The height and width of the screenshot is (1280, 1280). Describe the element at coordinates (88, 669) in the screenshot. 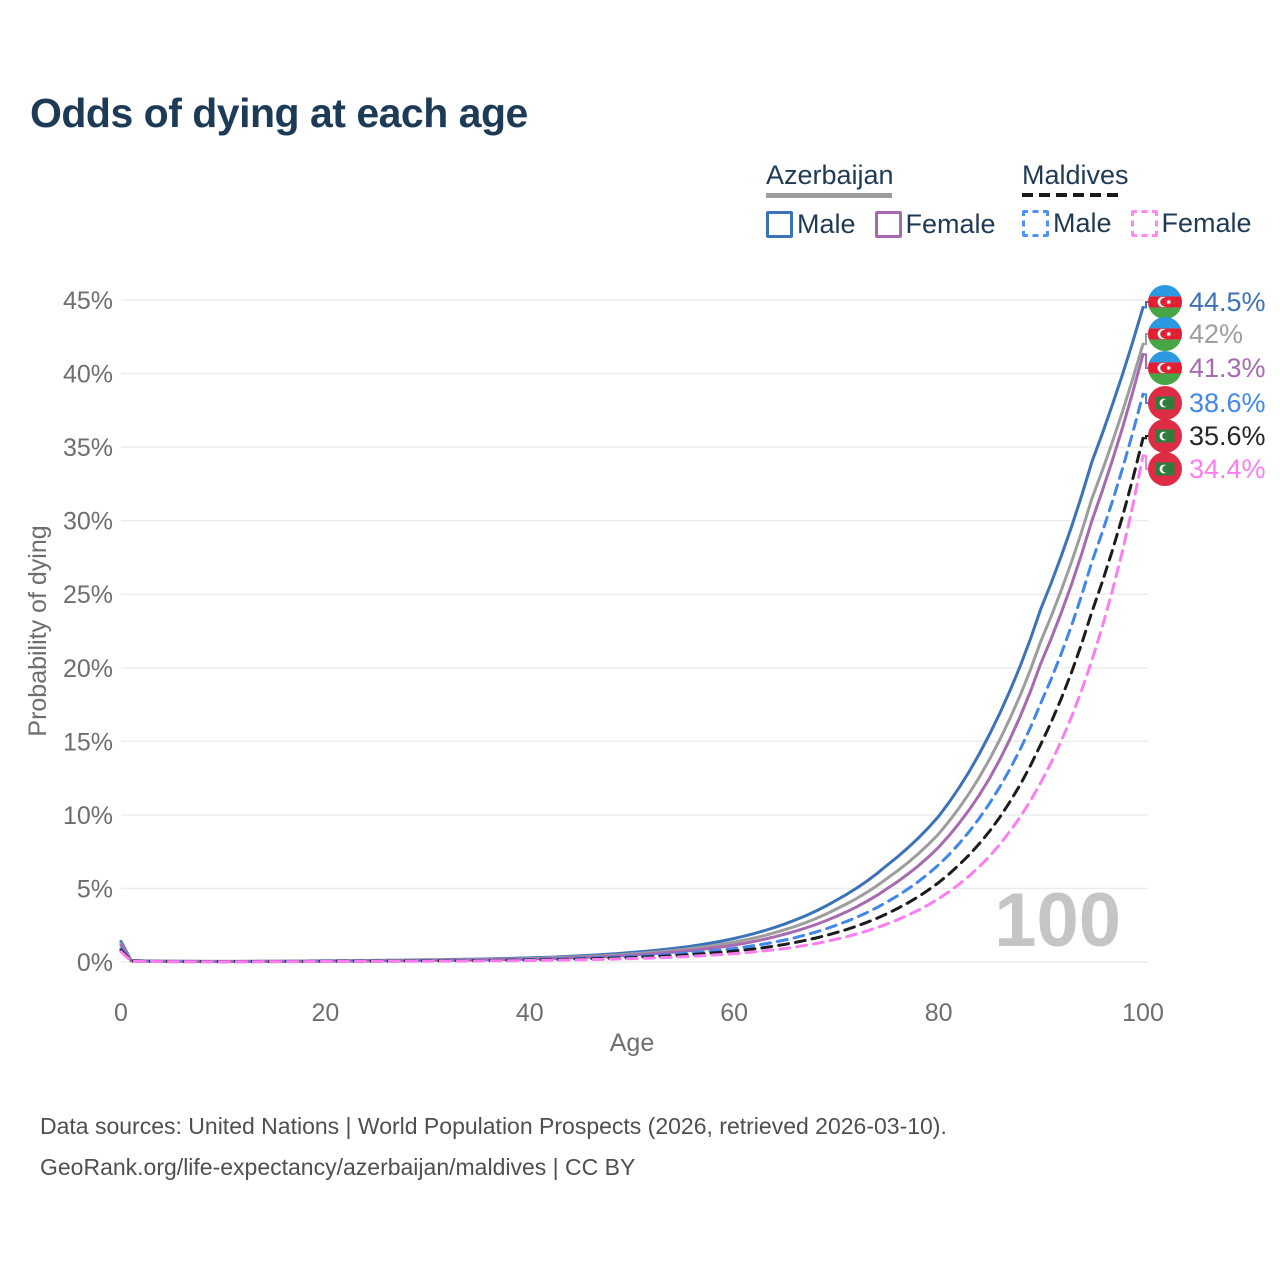

I see `y-tick-label: 20%` at that location.